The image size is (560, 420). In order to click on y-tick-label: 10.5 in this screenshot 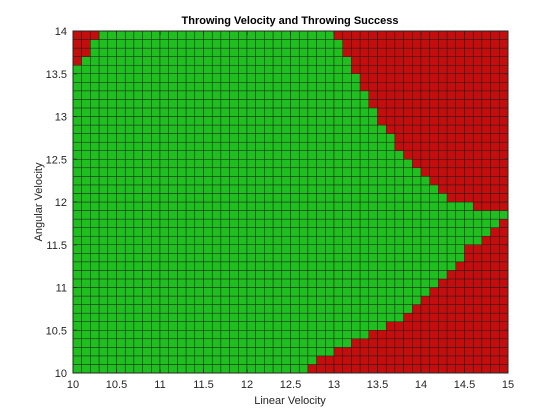, I will do `click(56, 331)`.